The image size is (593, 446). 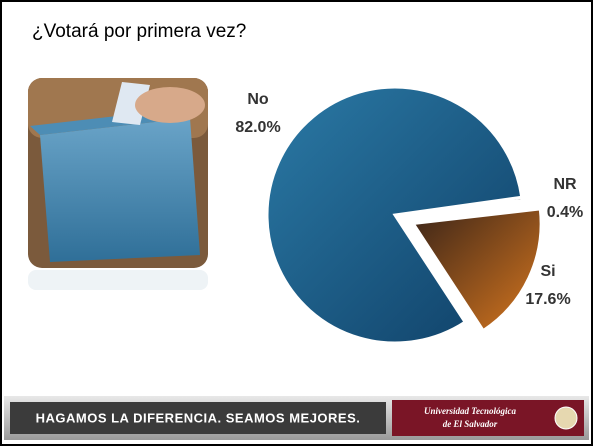 What do you see at coordinates (139, 31) in the screenshot?
I see `chart-title: ¿Votará por primera vez?` at bounding box center [139, 31].